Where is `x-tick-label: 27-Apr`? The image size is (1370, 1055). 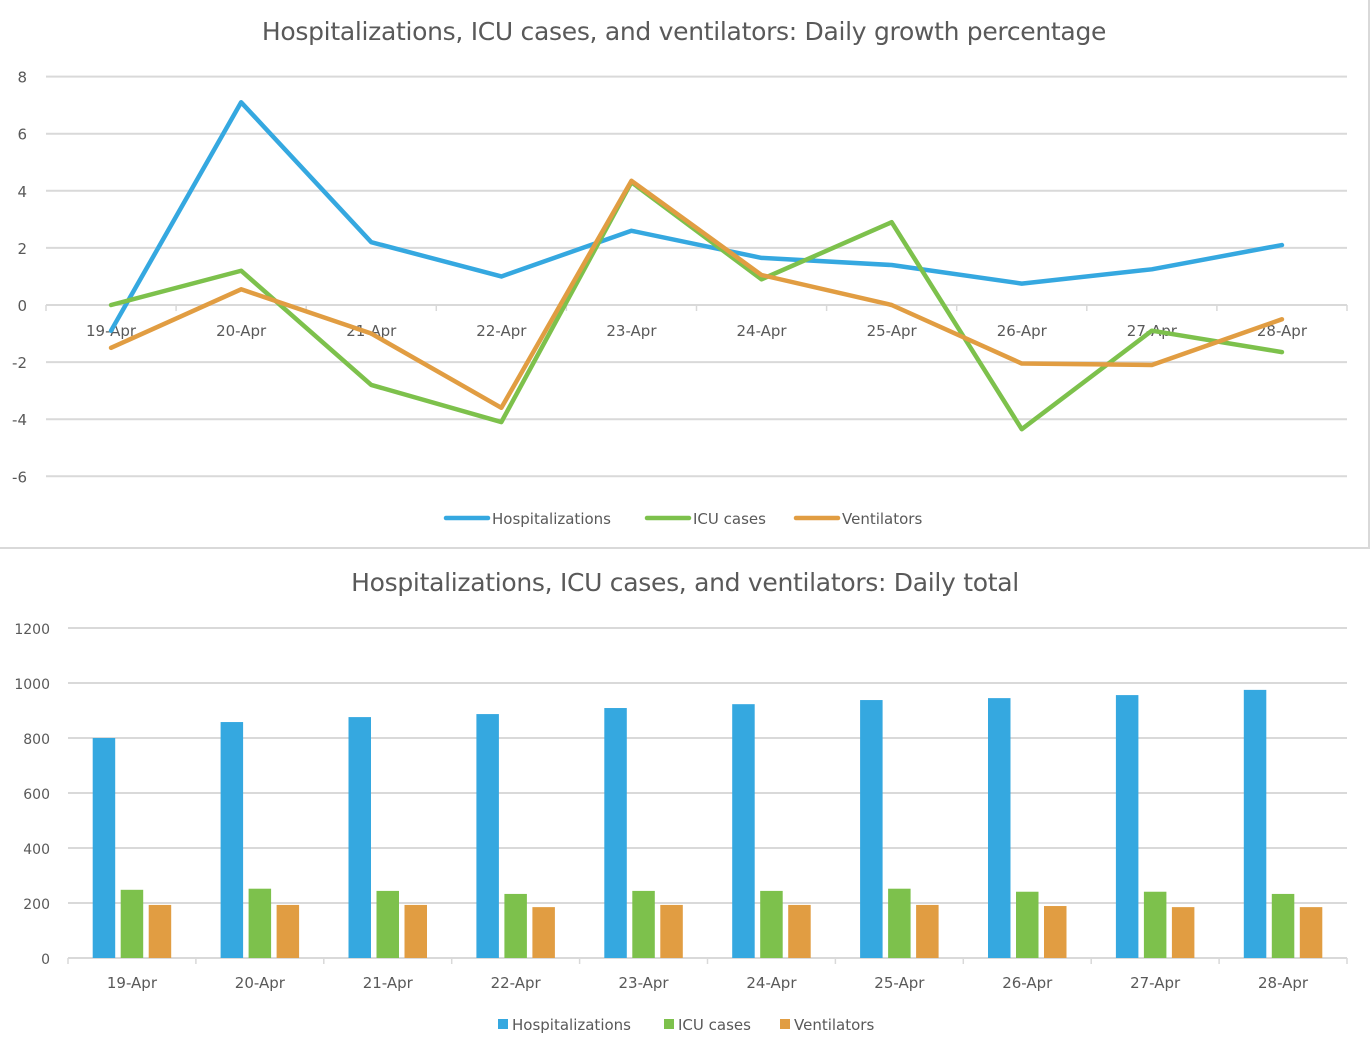 x-tick-label: 27-Apr is located at coordinates (1155, 983).